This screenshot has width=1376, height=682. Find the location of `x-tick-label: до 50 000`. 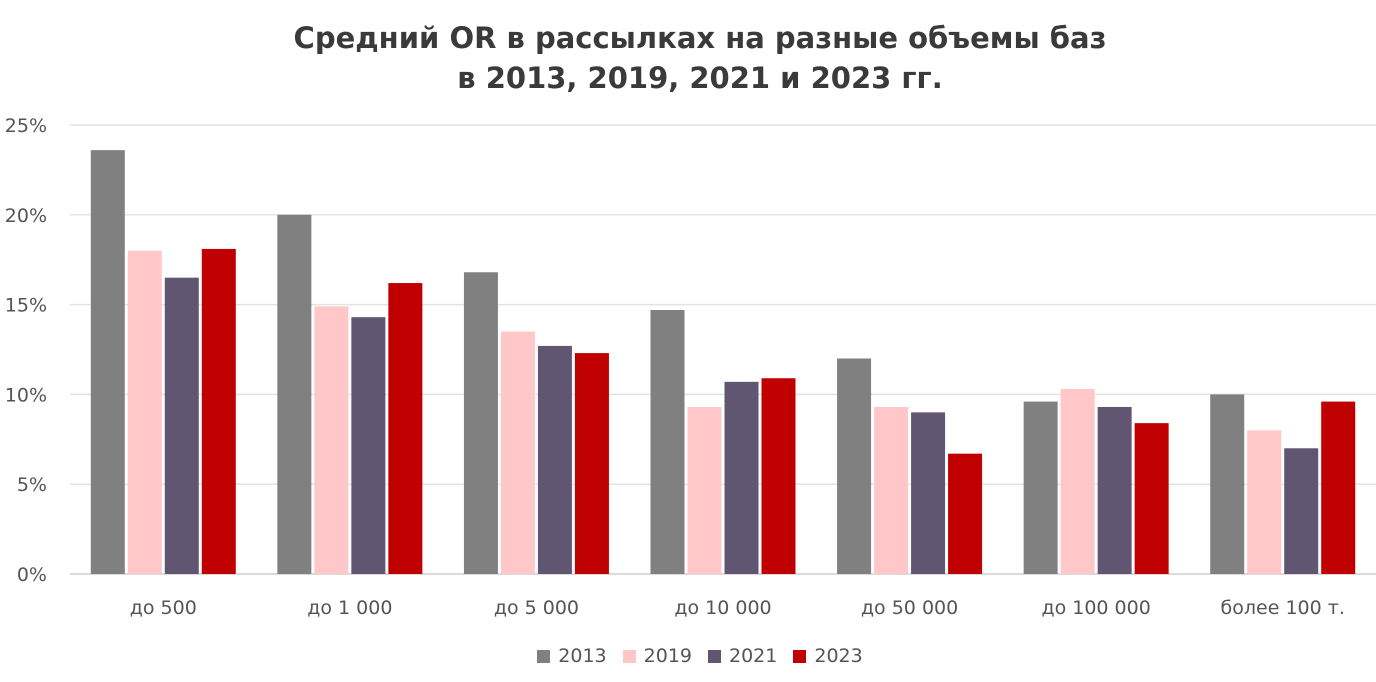

x-tick-label: до 50 000 is located at coordinates (909, 608).